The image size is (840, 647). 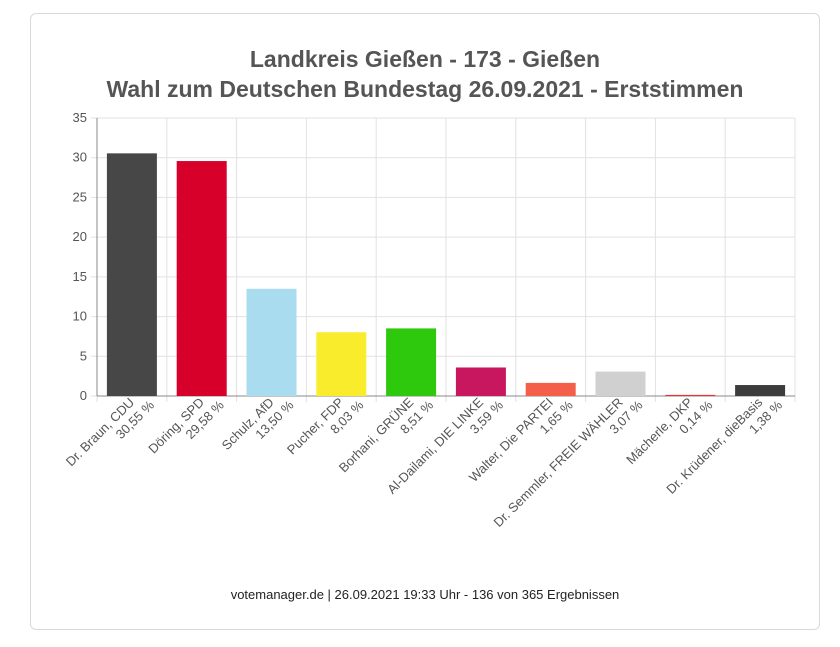 What do you see at coordinates (425, 59) in the screenshot?
I see `chart-title: Landkreis Gießen - 173 - Gießen` at bounding box center [425, 59].